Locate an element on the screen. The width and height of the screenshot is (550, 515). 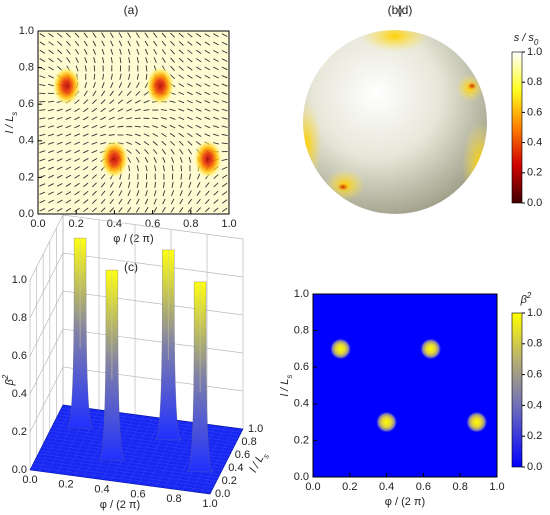
z-tick-label: 0.0 is located at coordinates (19, 470).